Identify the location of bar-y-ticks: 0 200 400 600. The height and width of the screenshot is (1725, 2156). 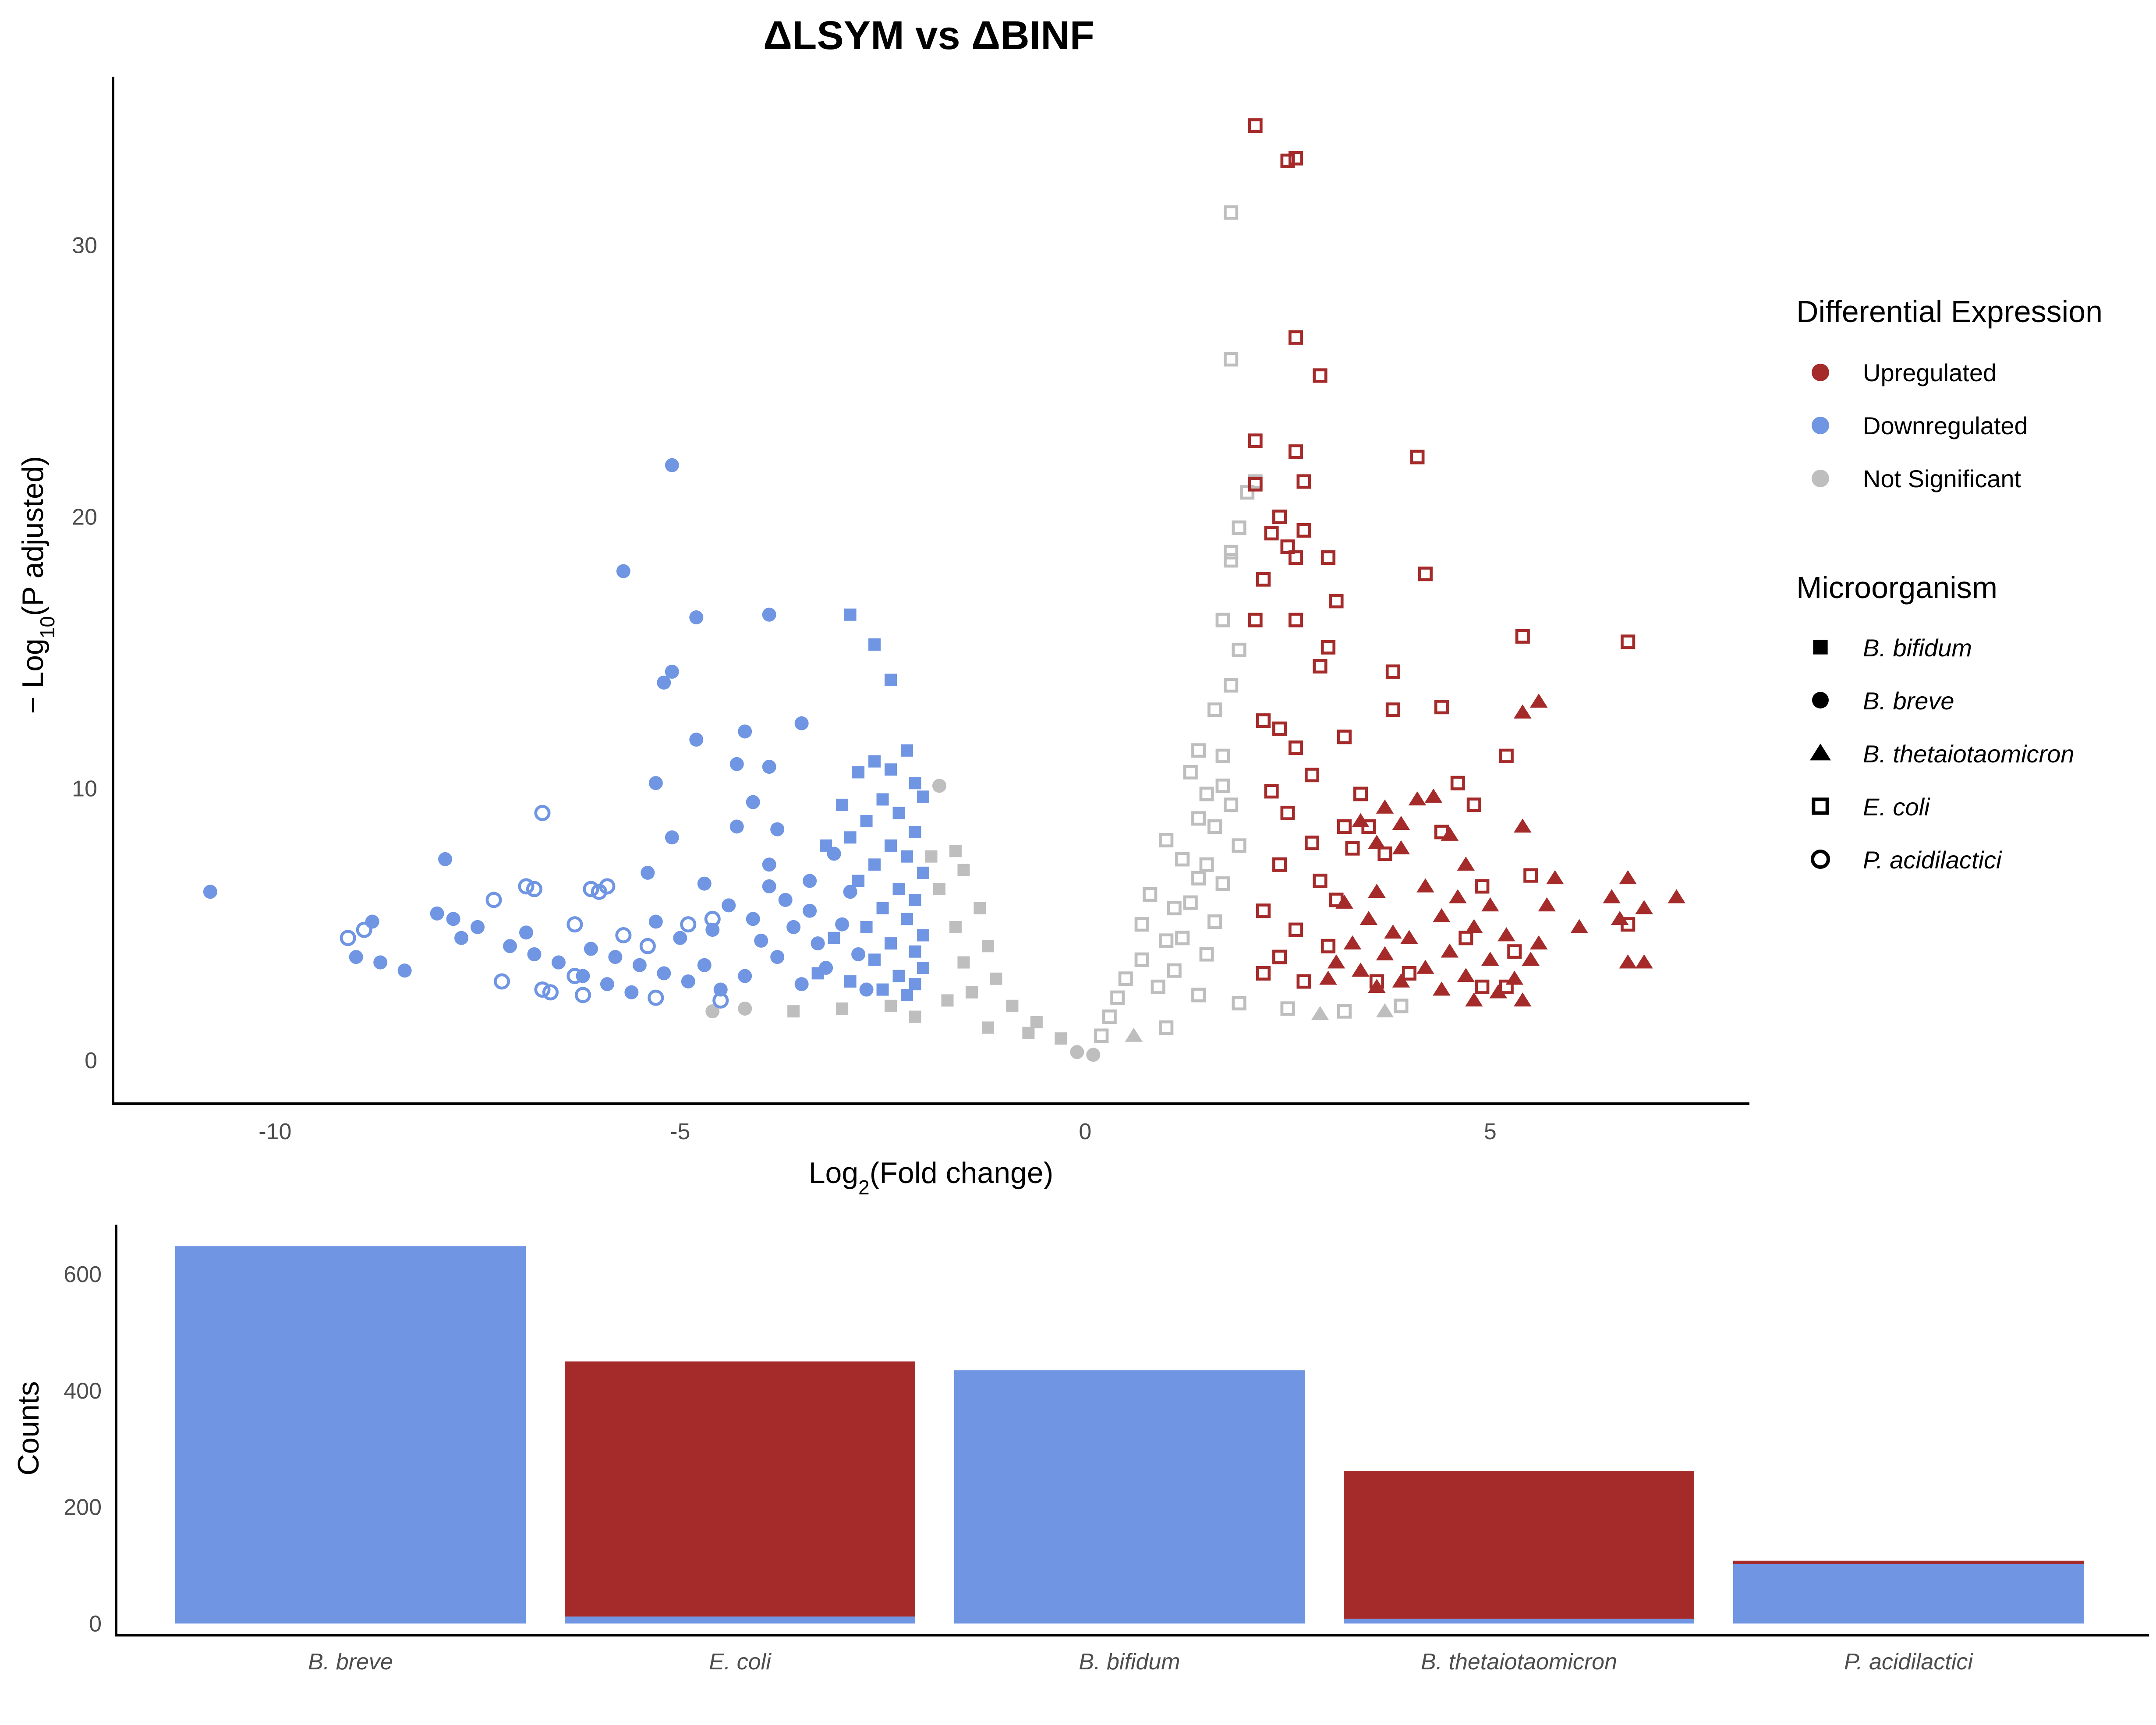
(83, 1449).